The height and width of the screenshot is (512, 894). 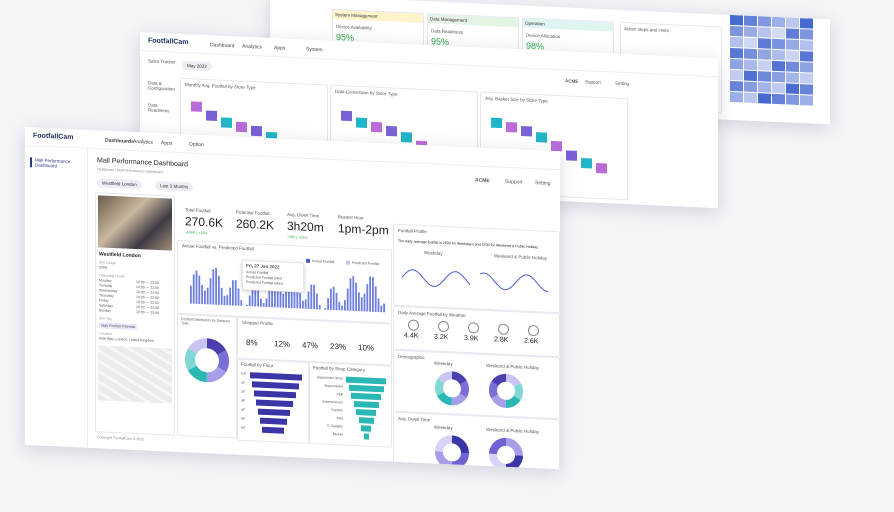 What do you see at coordinates (314, 341) in the screenshot?
I see `shopper-card: Shopper Profile 8% 12% 47% 23% 10%` at bounding box center [314, 341].